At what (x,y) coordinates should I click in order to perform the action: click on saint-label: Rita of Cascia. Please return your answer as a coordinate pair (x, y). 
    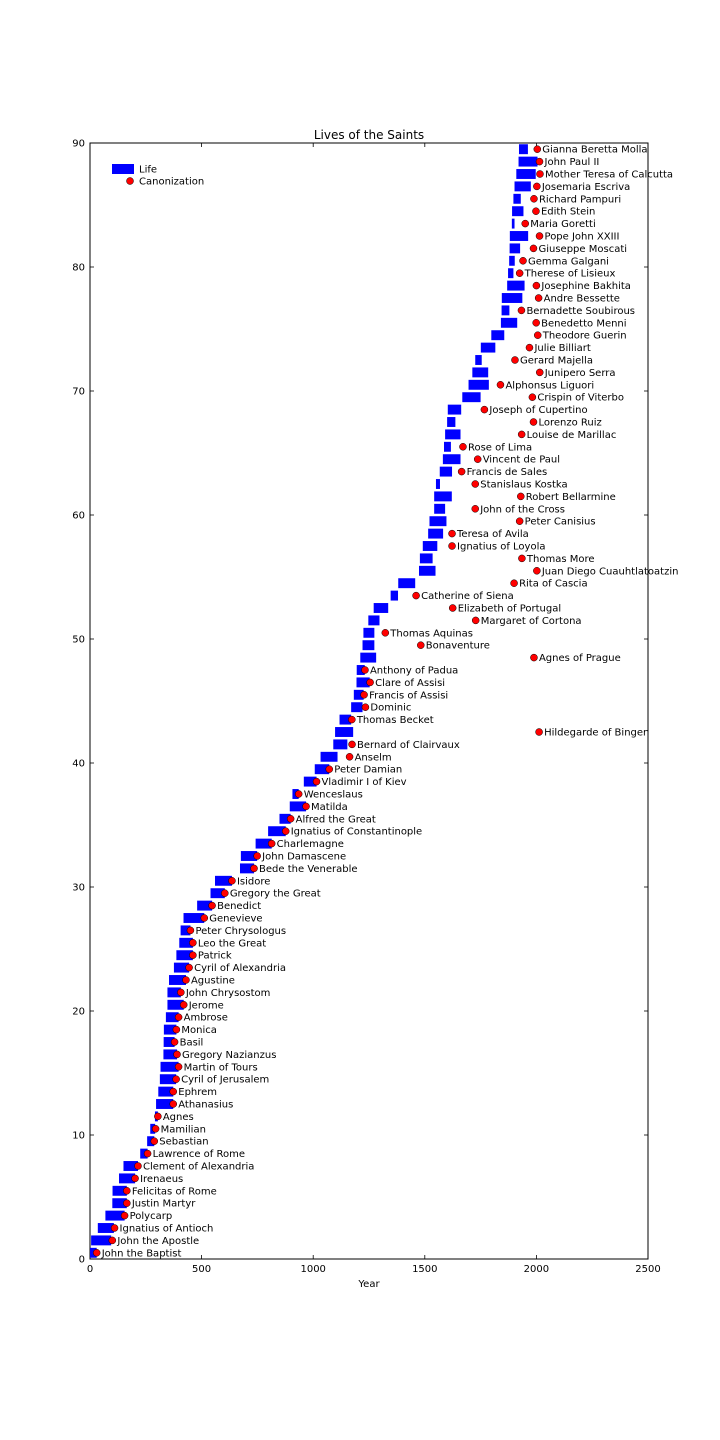
    Looking at the image, I should click on (553, 584).